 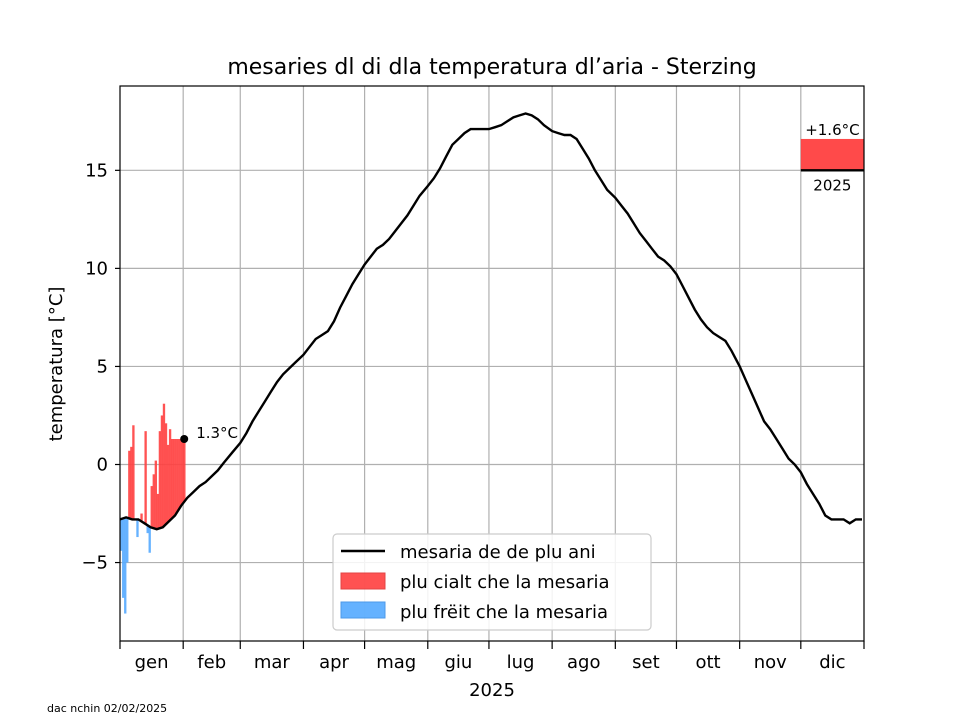 I want to click on y-tick-label: 0, so click(x=102, y=464).